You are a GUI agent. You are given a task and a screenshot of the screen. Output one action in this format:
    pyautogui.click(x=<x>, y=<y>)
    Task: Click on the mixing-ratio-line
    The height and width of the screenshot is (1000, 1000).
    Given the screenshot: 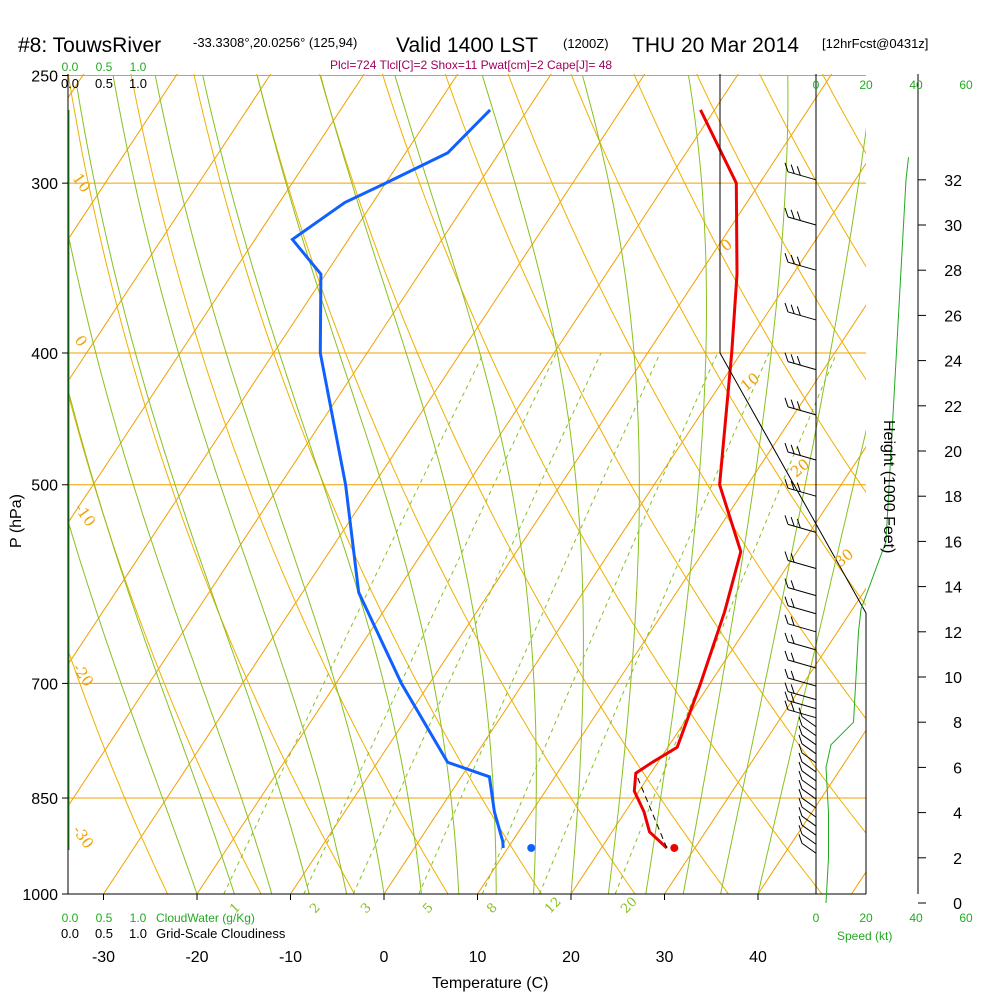 What is the action you would take?
    pyautogui.click(x=726, y=623)
    